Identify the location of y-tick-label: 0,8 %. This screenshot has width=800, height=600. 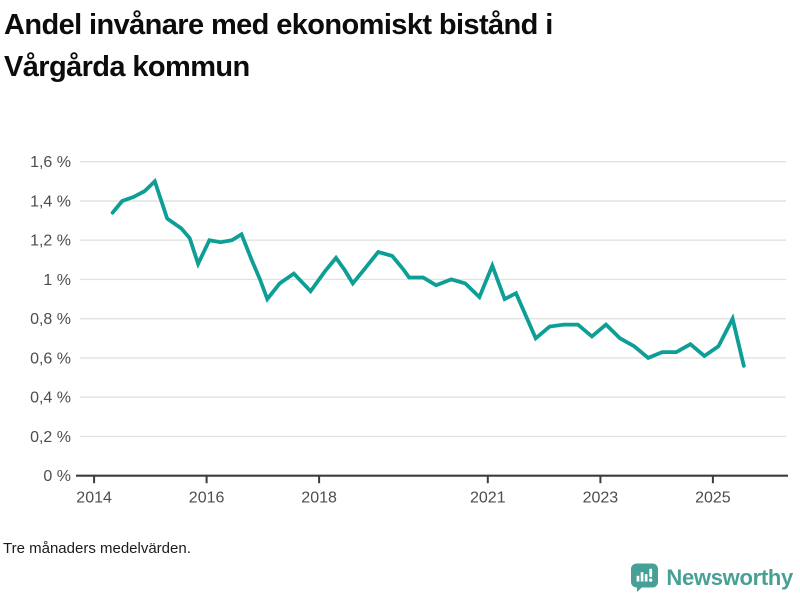
(50, 319).